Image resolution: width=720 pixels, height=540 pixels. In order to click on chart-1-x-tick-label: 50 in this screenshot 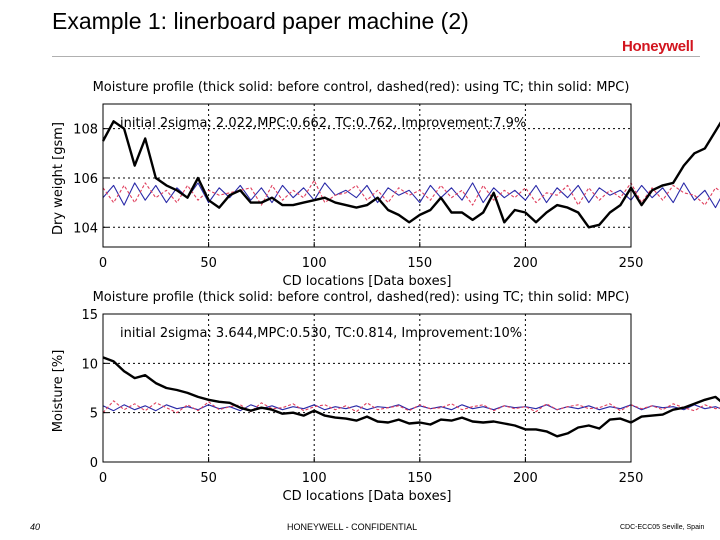, I will do `click(208, 478)`.